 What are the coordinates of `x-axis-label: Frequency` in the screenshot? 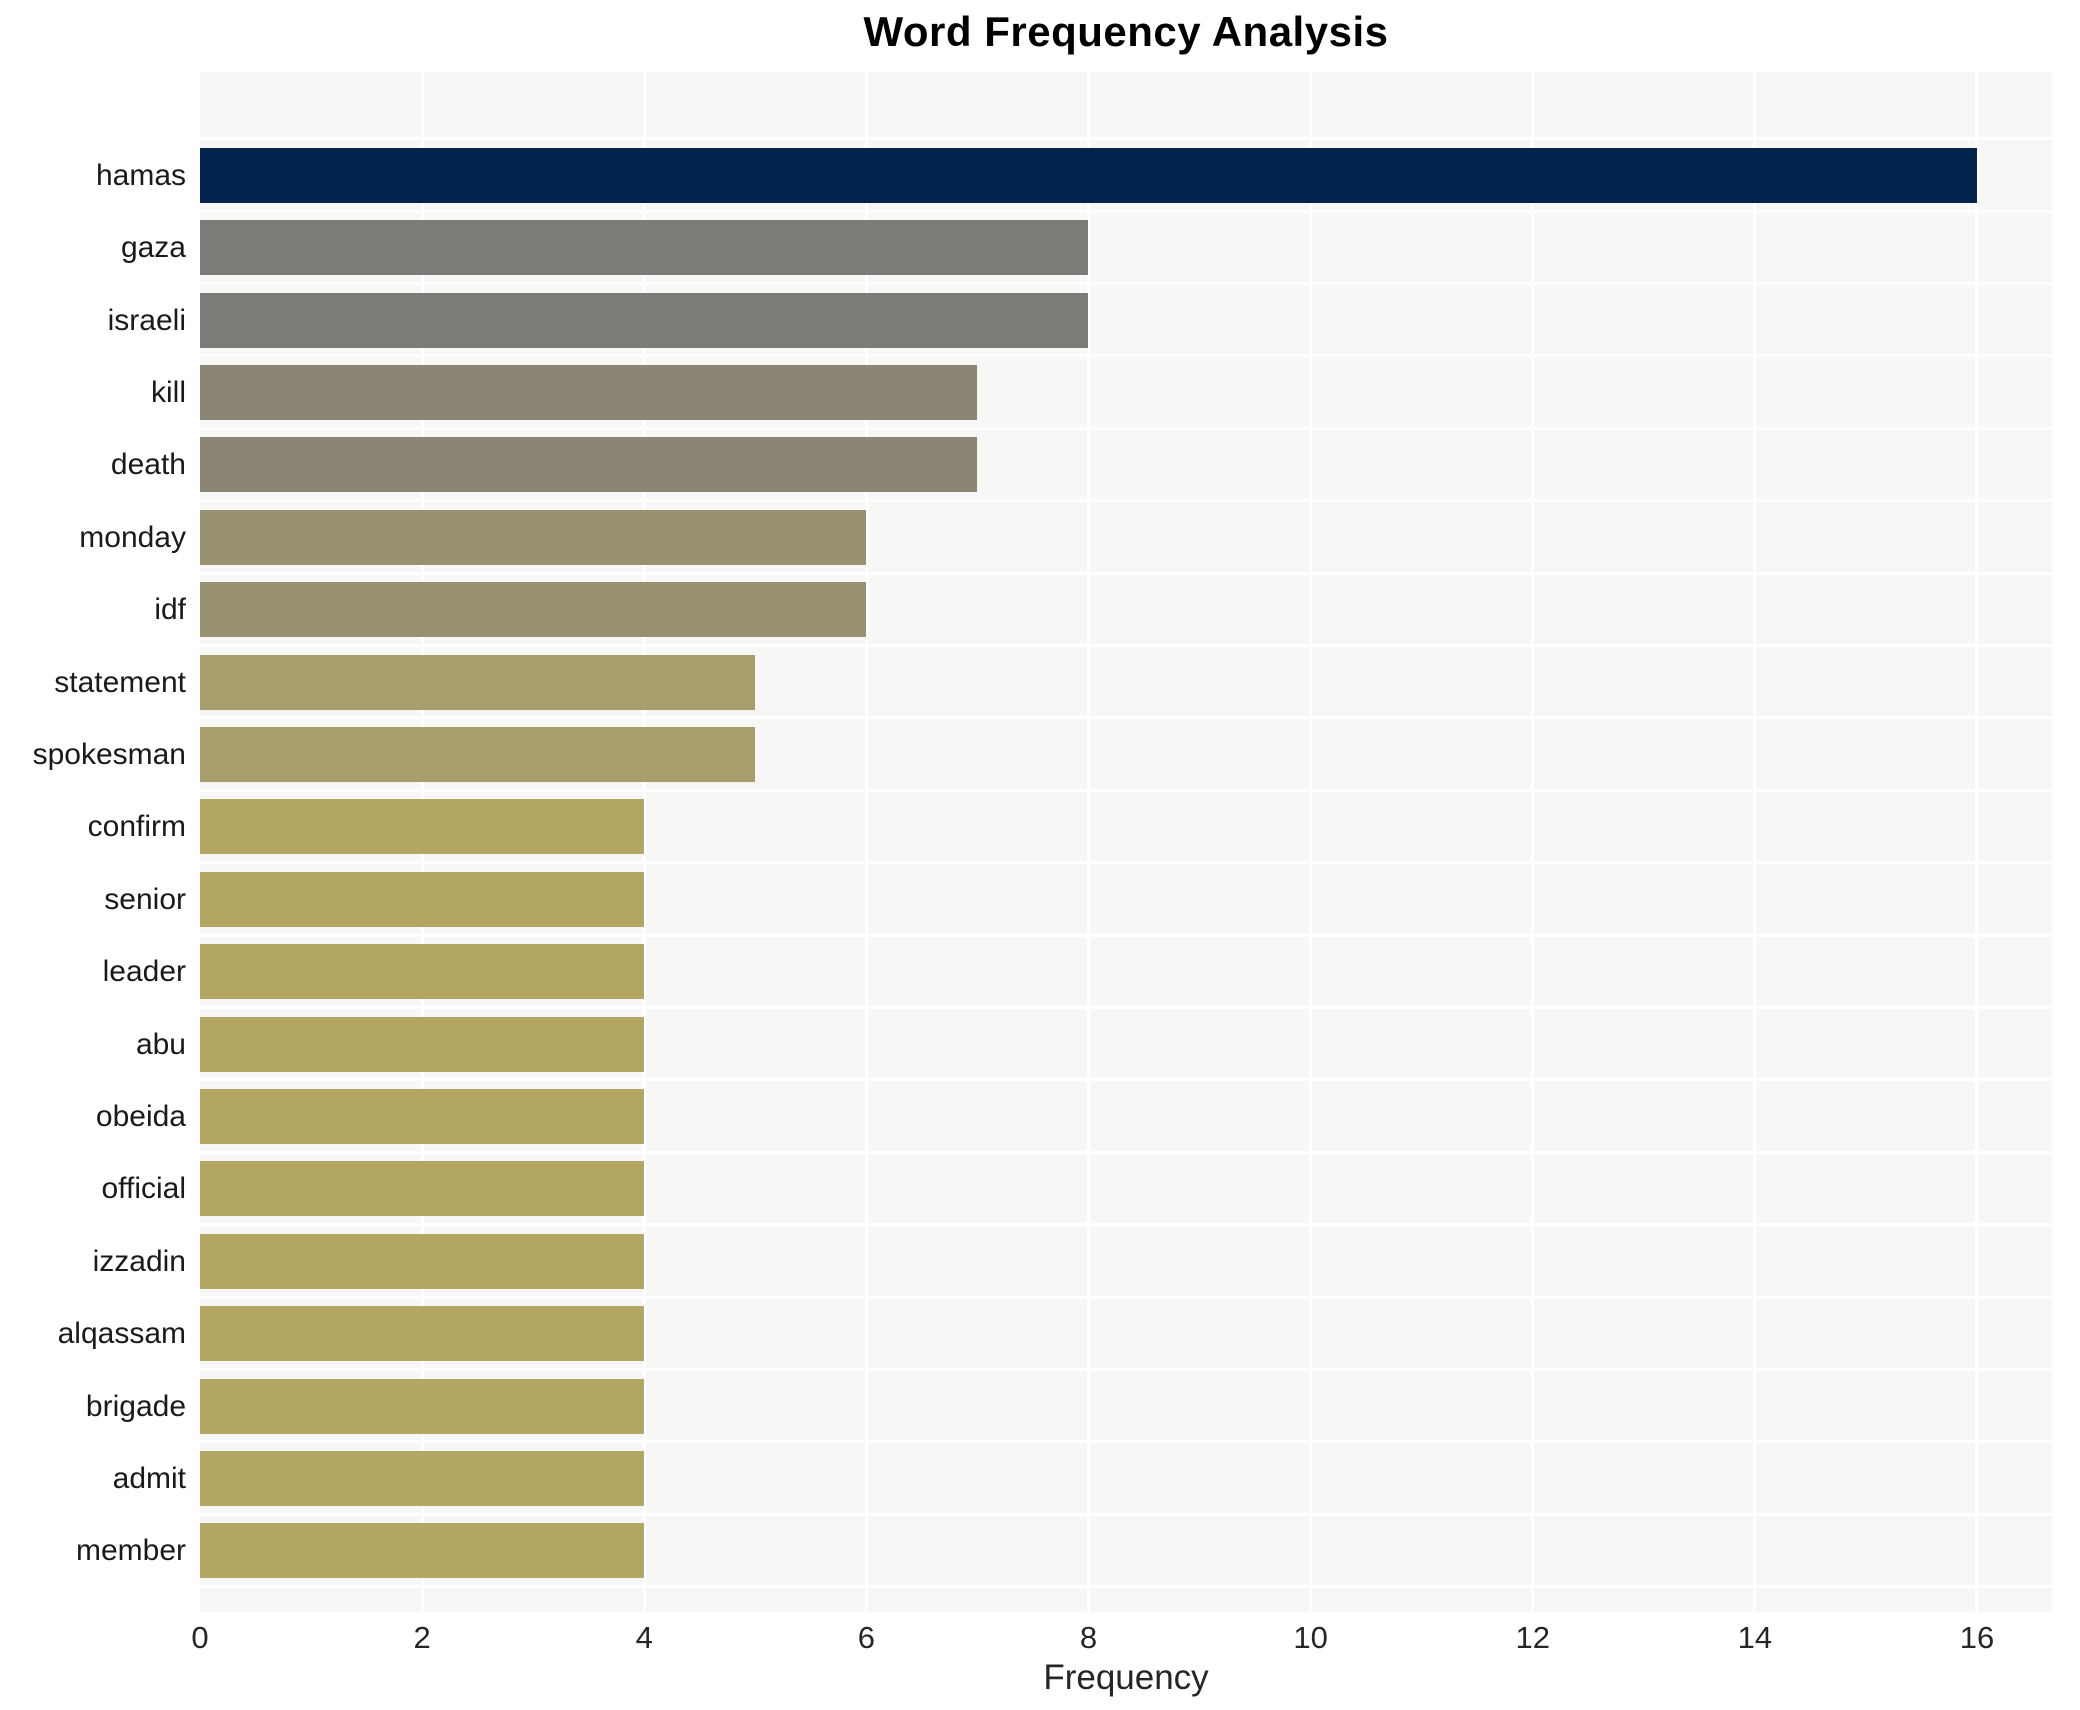 It's located at (1126, 1677).